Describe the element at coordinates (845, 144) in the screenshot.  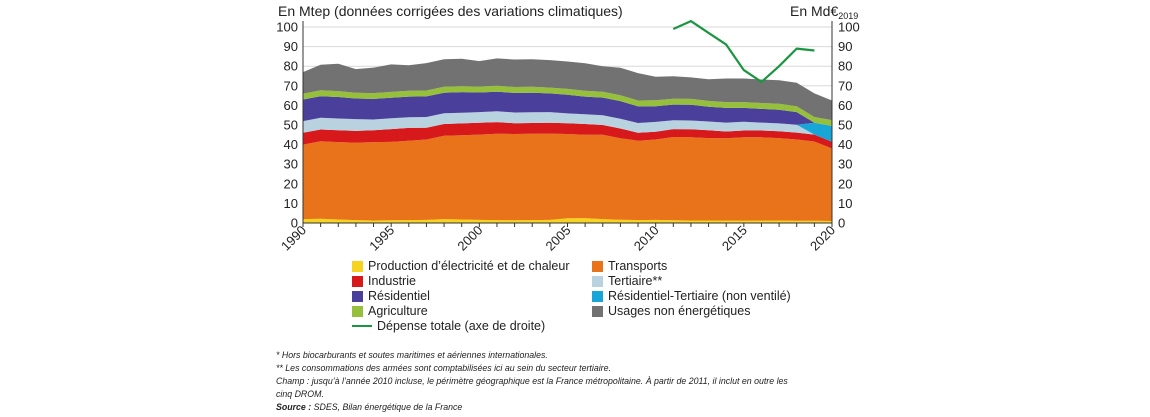
I see `y-tick-right-40: 40` at that location.